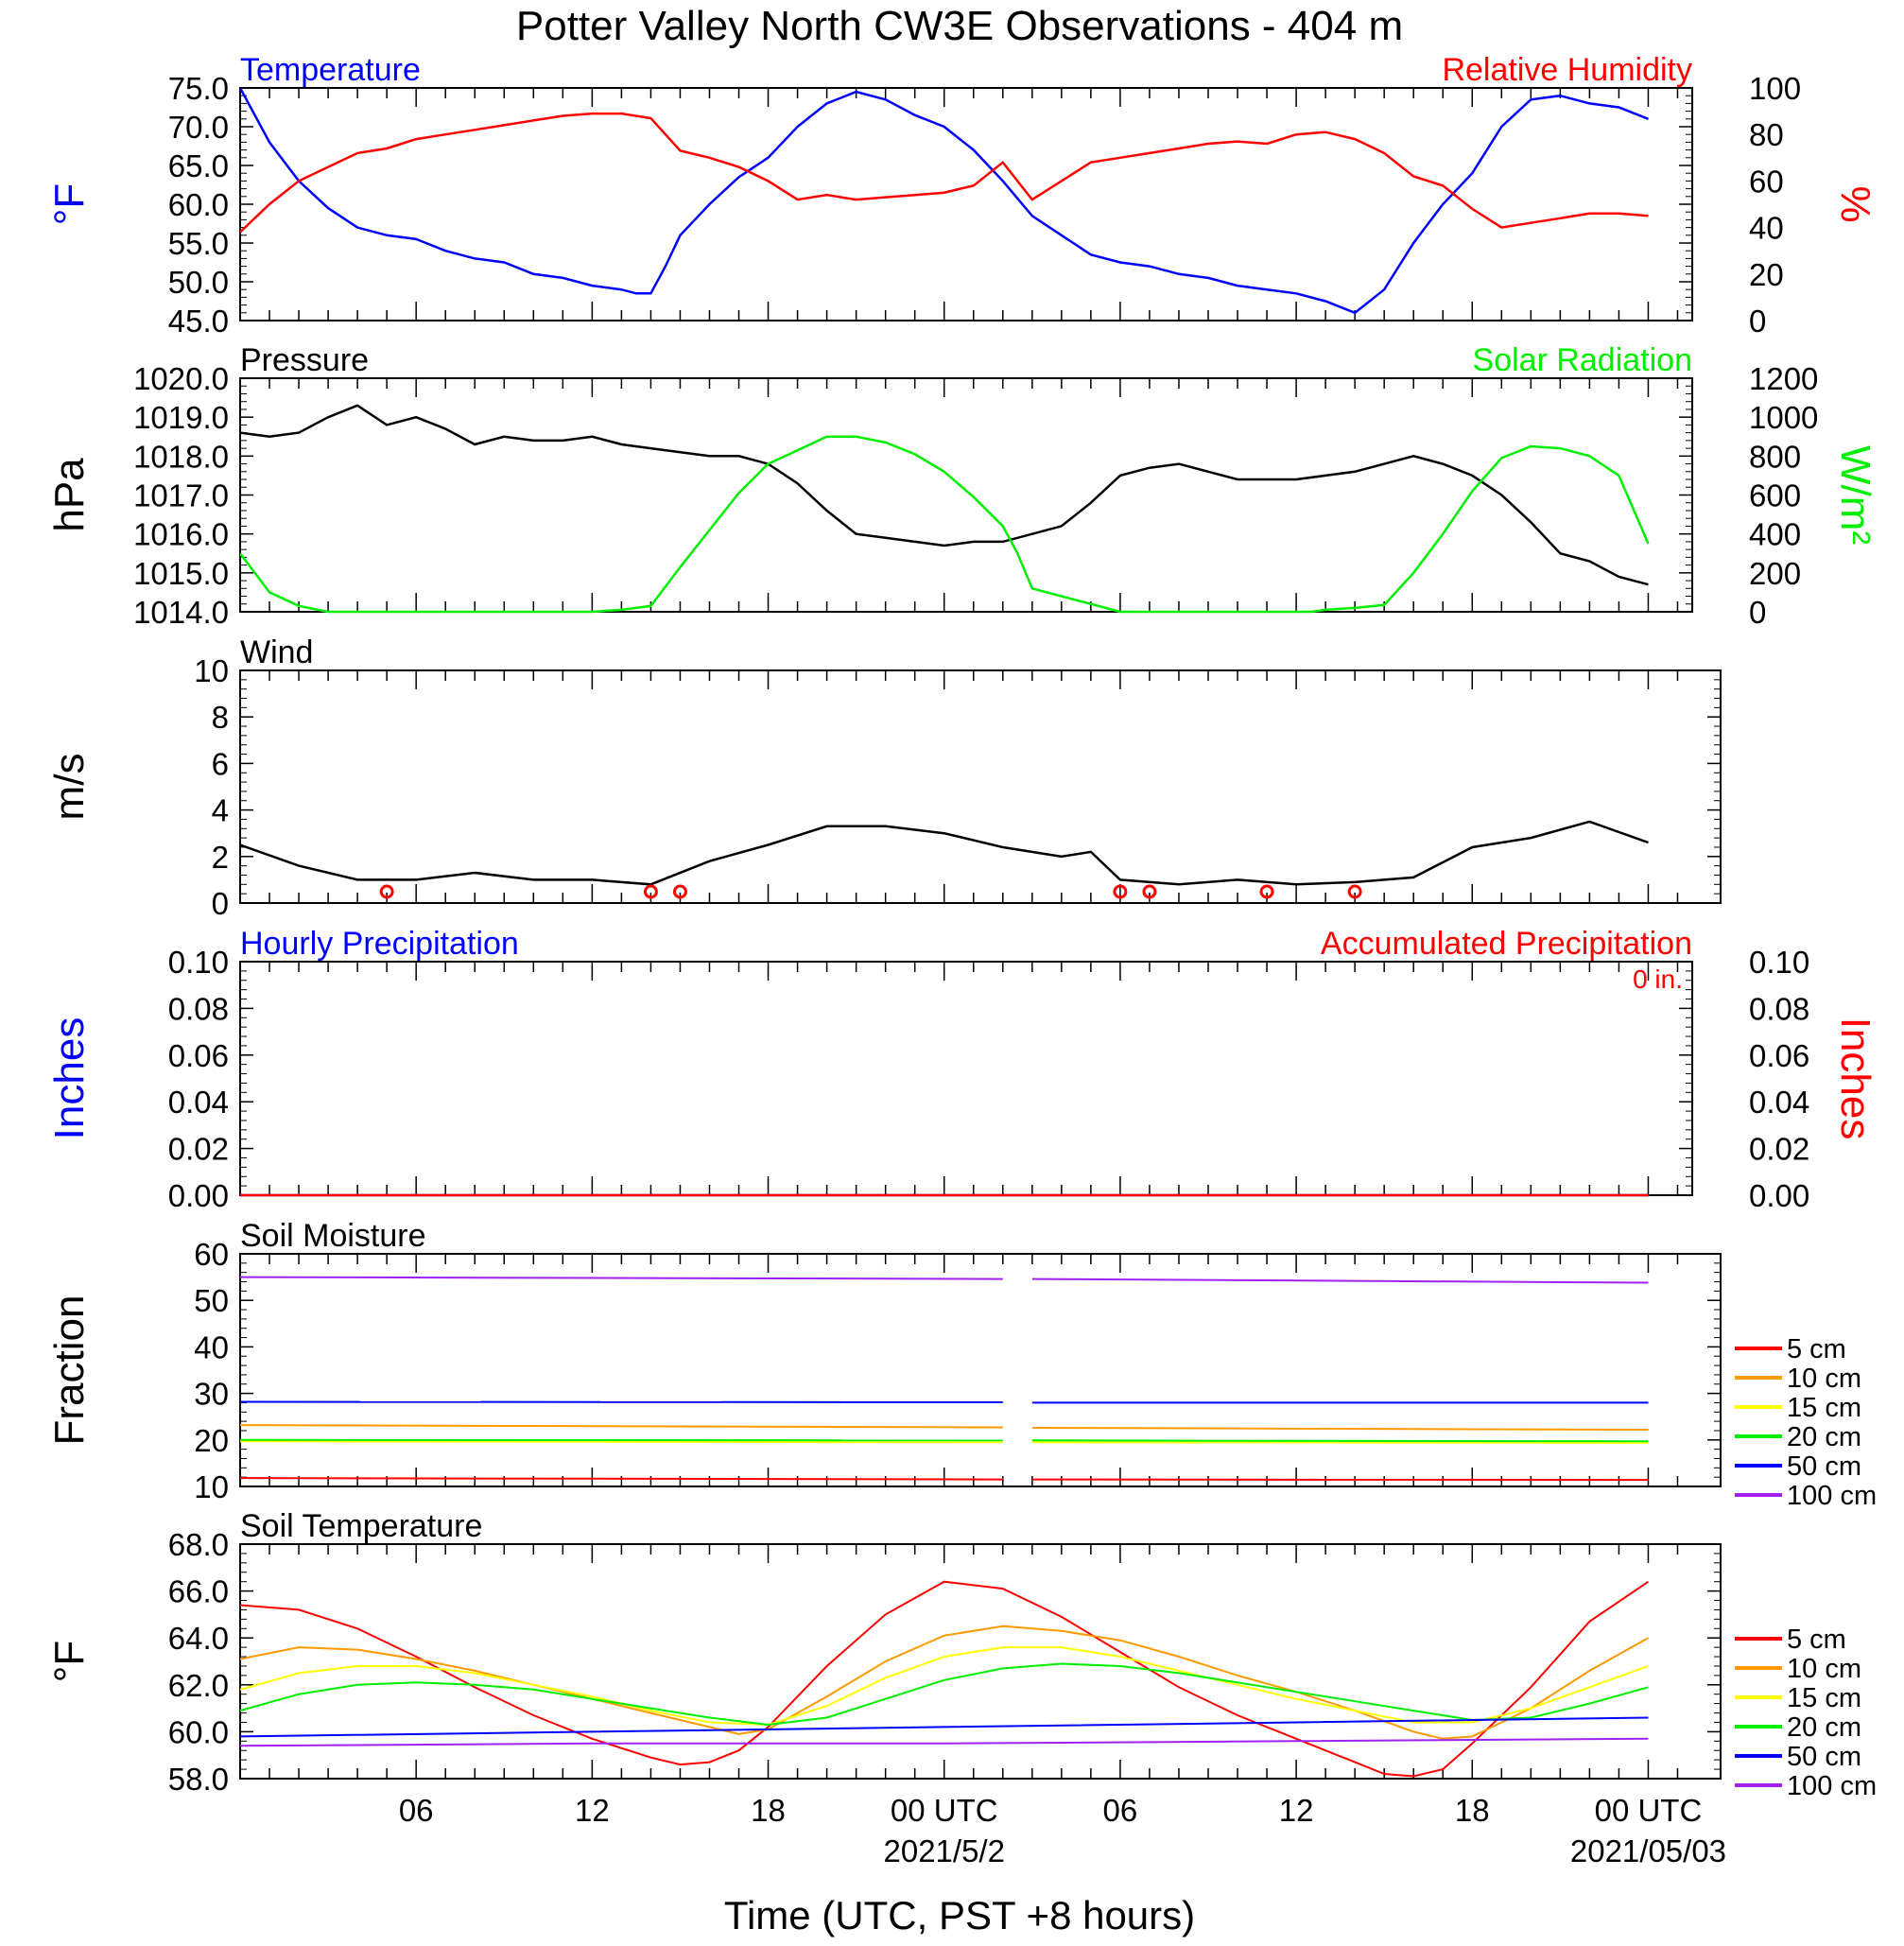  Describe the element at coordinates (1766, 229) in the screenshot. I see `y-tick-label-right: 40` at that location.